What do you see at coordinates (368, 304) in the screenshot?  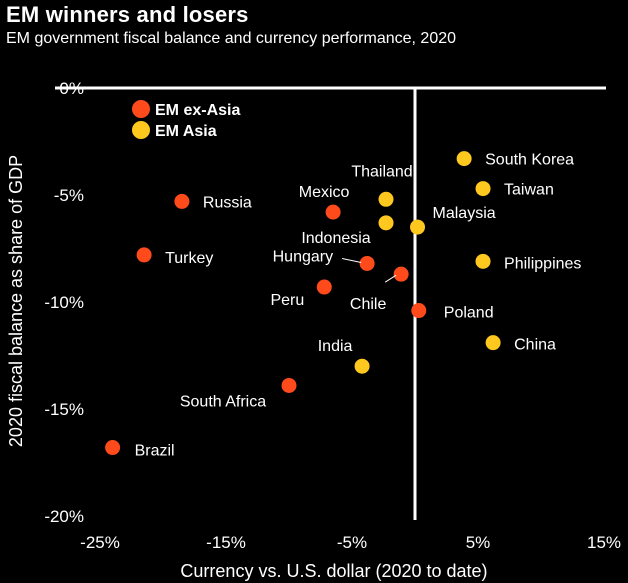 I see `point-label: Chile` at bounding box center [368, 304].